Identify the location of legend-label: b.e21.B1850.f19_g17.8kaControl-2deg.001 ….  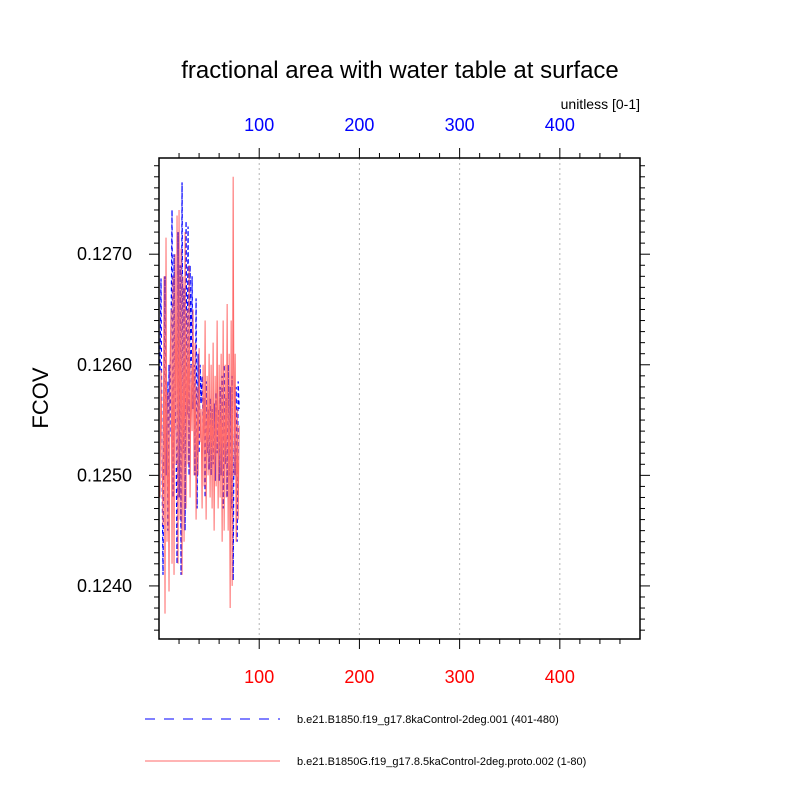
(428, 720).